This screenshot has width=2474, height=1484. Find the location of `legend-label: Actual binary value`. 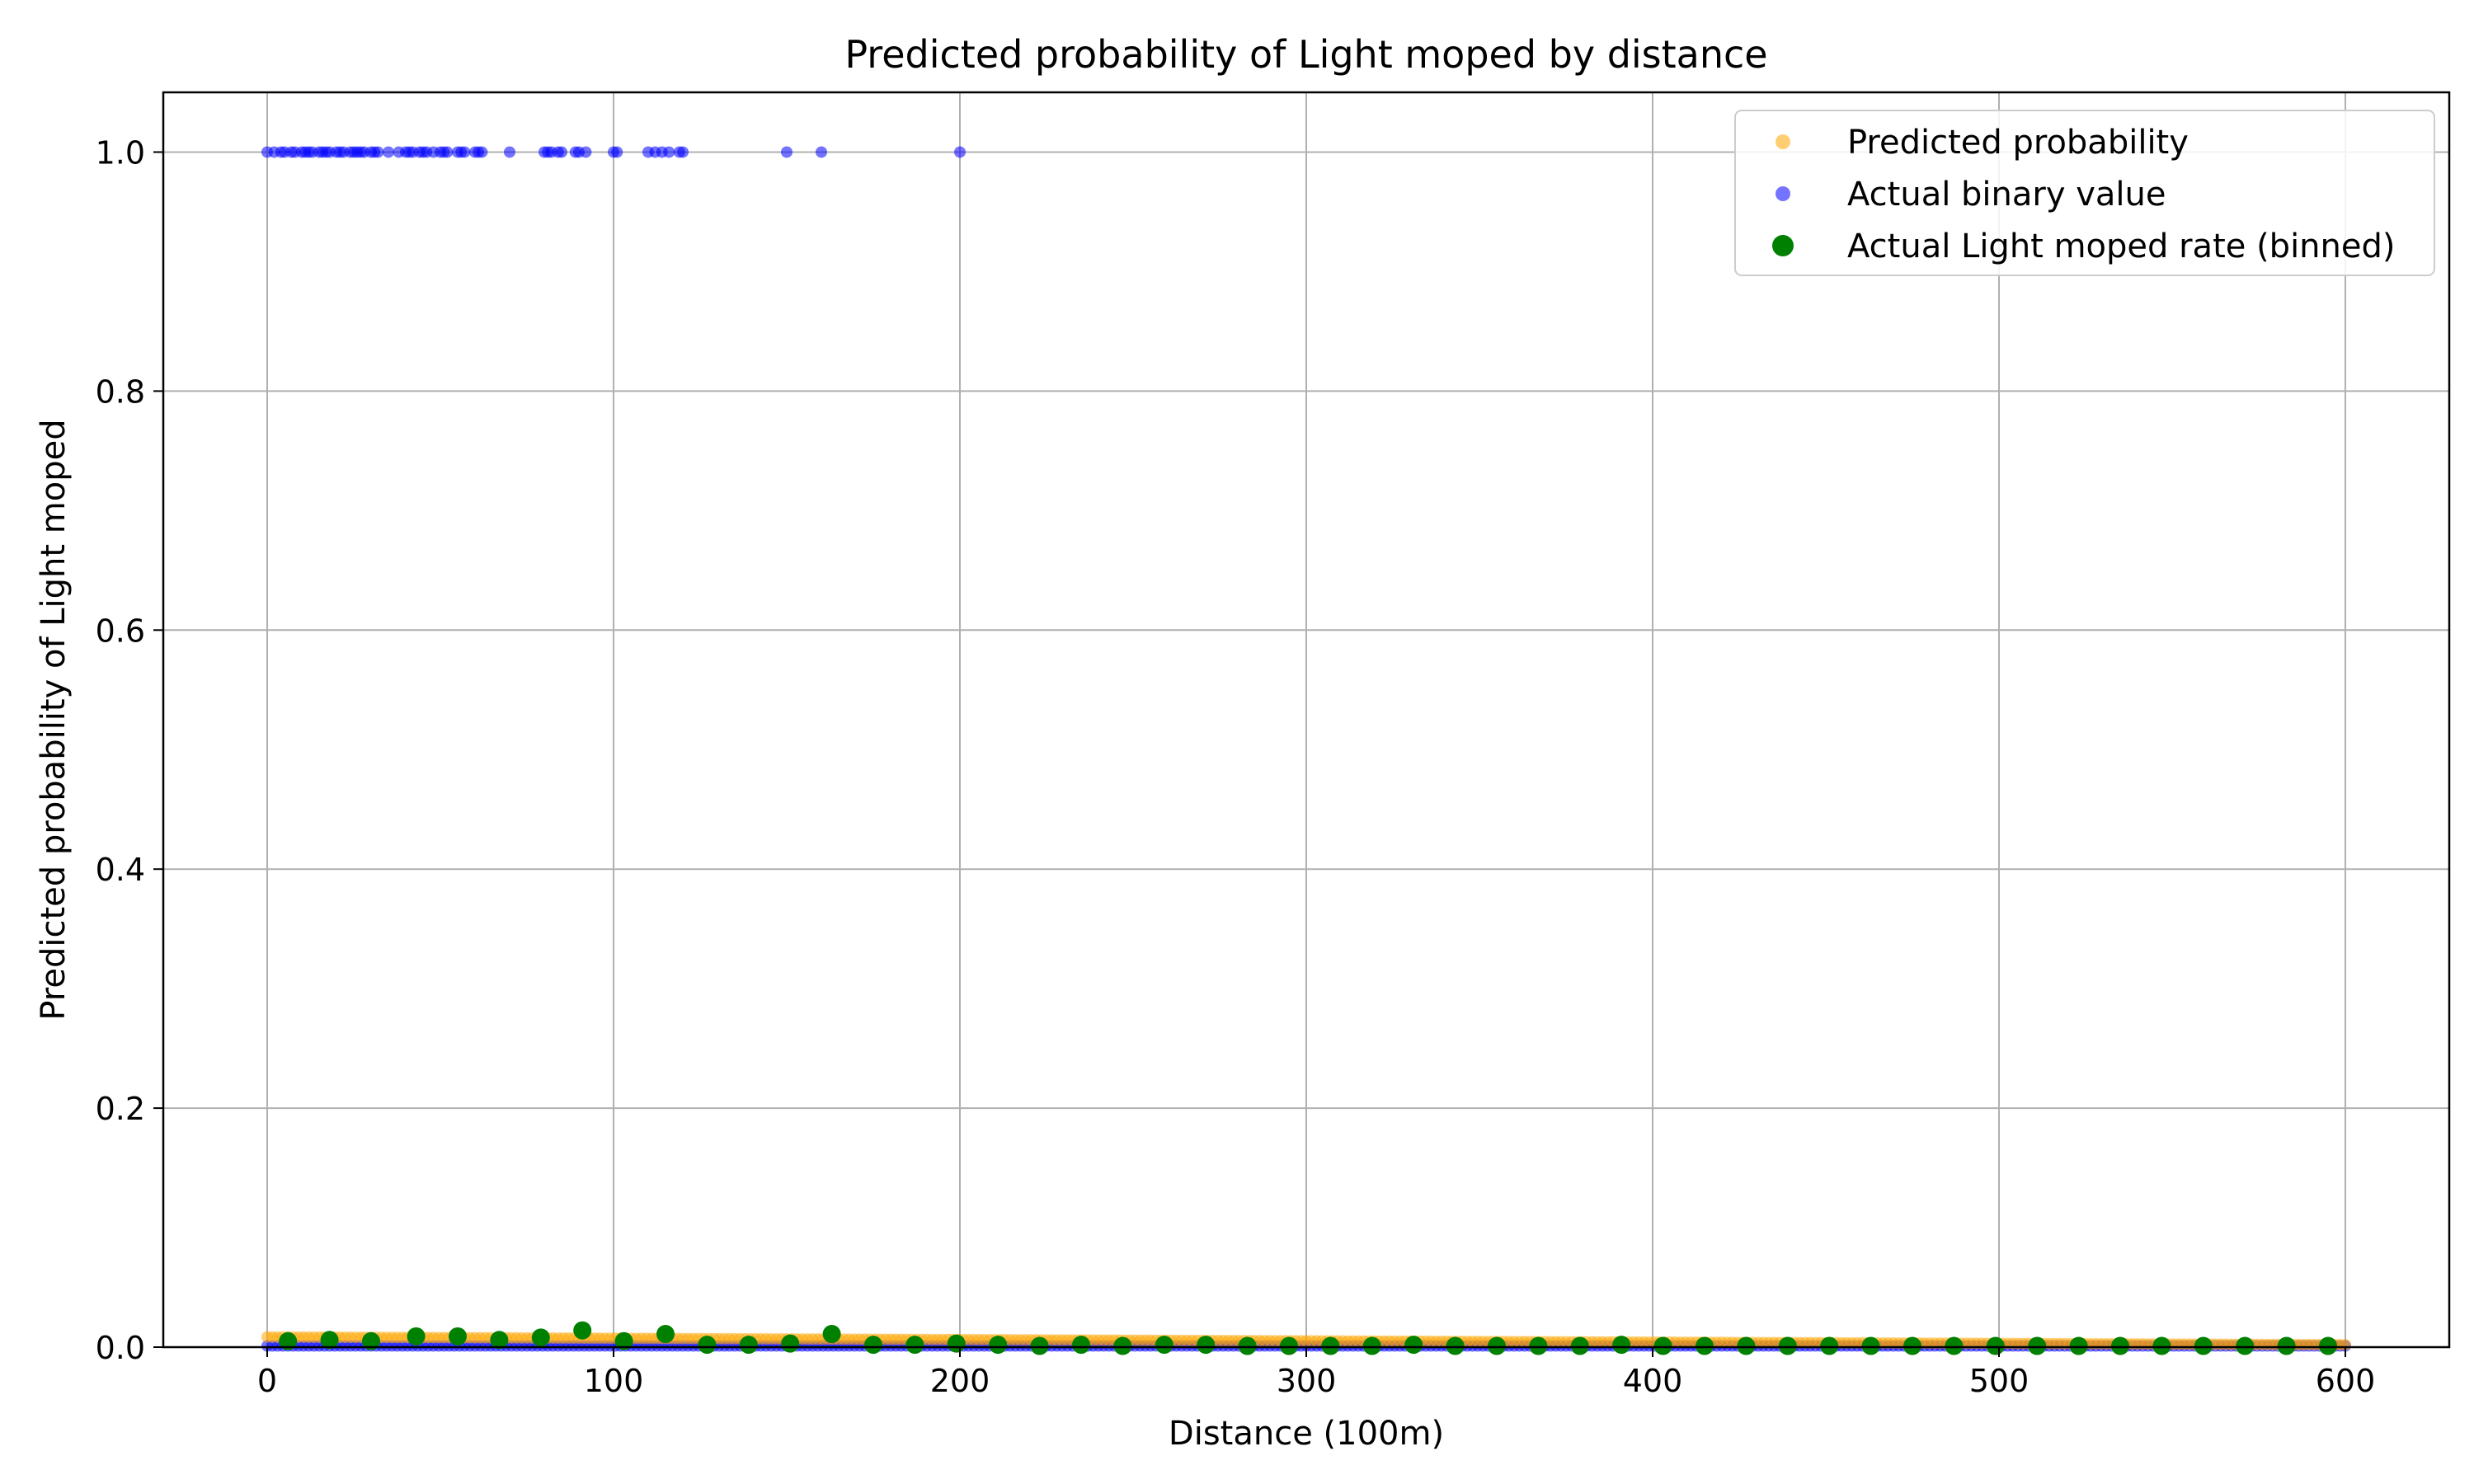

legend-label: Actual binary value is located at coordinates (2006, 195).